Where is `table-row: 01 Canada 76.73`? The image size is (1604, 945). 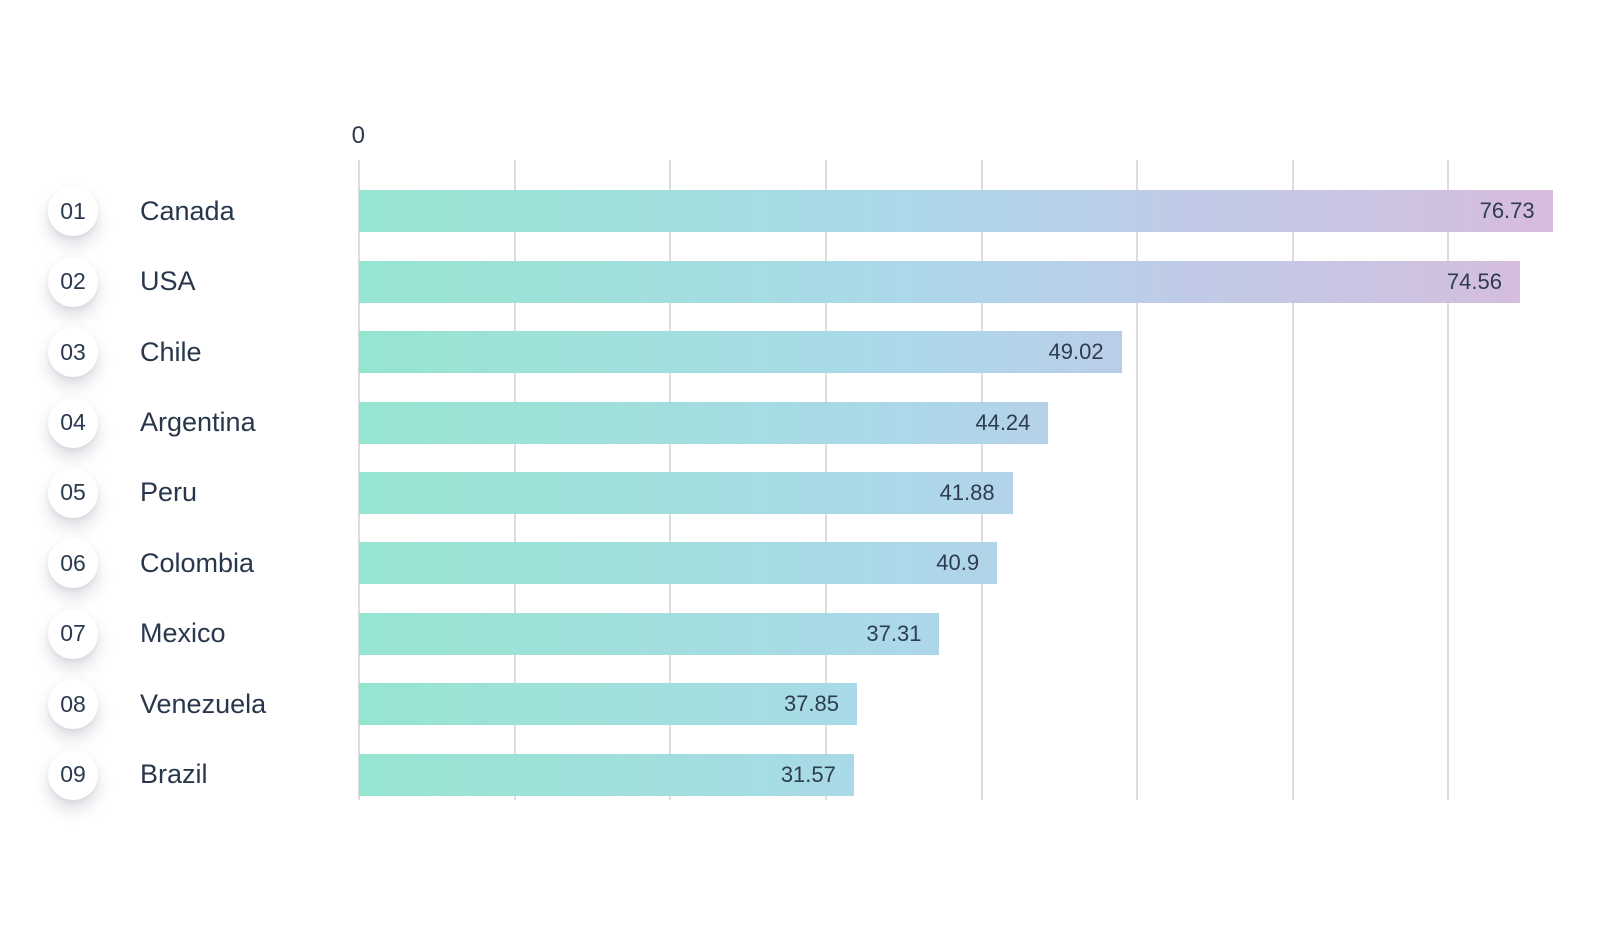 table-row: 01 Canada 76.73 is located at coordinates (802, 199).